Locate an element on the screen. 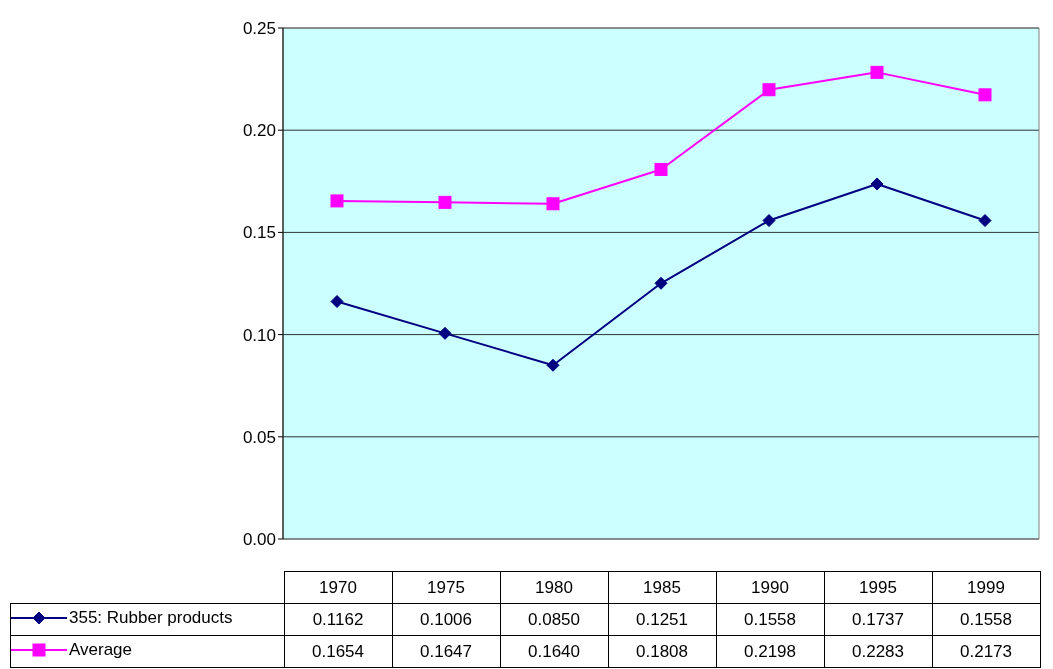 Image resolution: width=1053 pixels, height=669 pixels. data-label: 0.1251 is located at coordinates (662, 619).